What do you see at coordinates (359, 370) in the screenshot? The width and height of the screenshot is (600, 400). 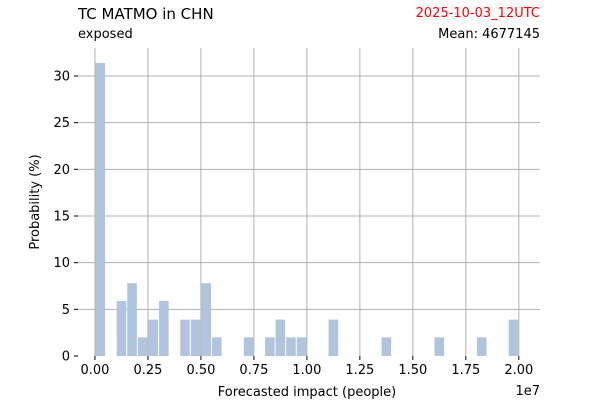 I see `x-tick-label: 1.25` at bounding box center [359, 370].